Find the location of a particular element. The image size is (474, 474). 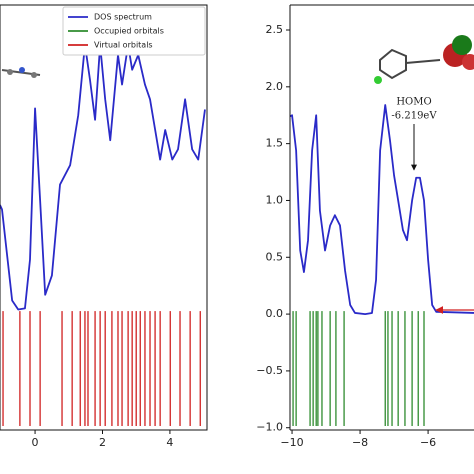

y-tick-label: 1.5 is located at coordinates (275, 143).